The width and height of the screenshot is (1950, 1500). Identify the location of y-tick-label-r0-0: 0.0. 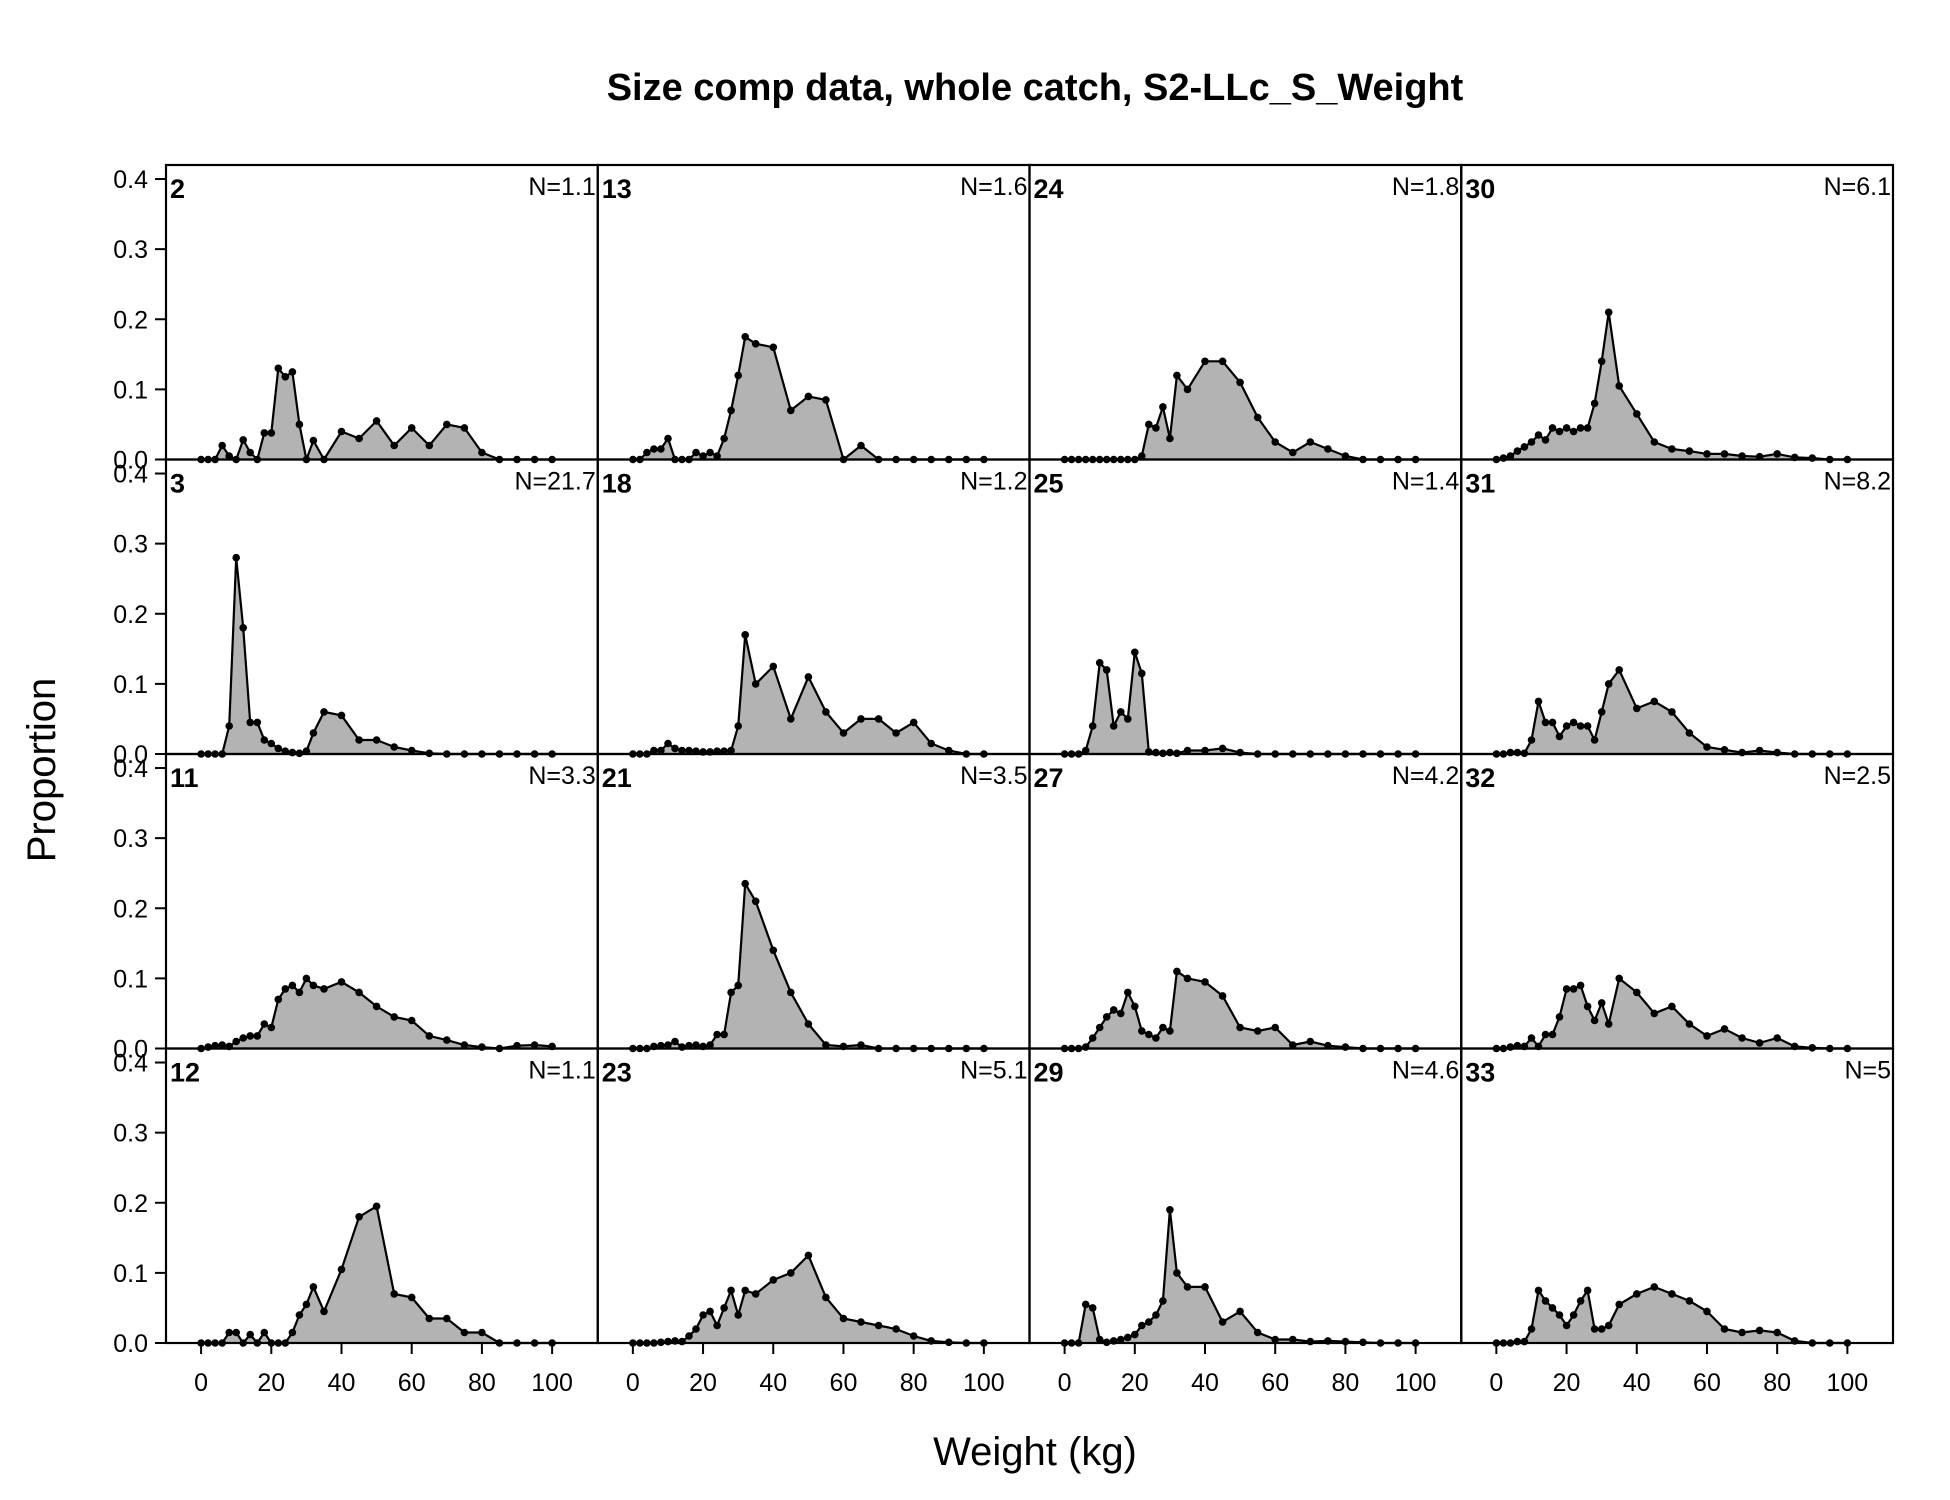
(130, 461).